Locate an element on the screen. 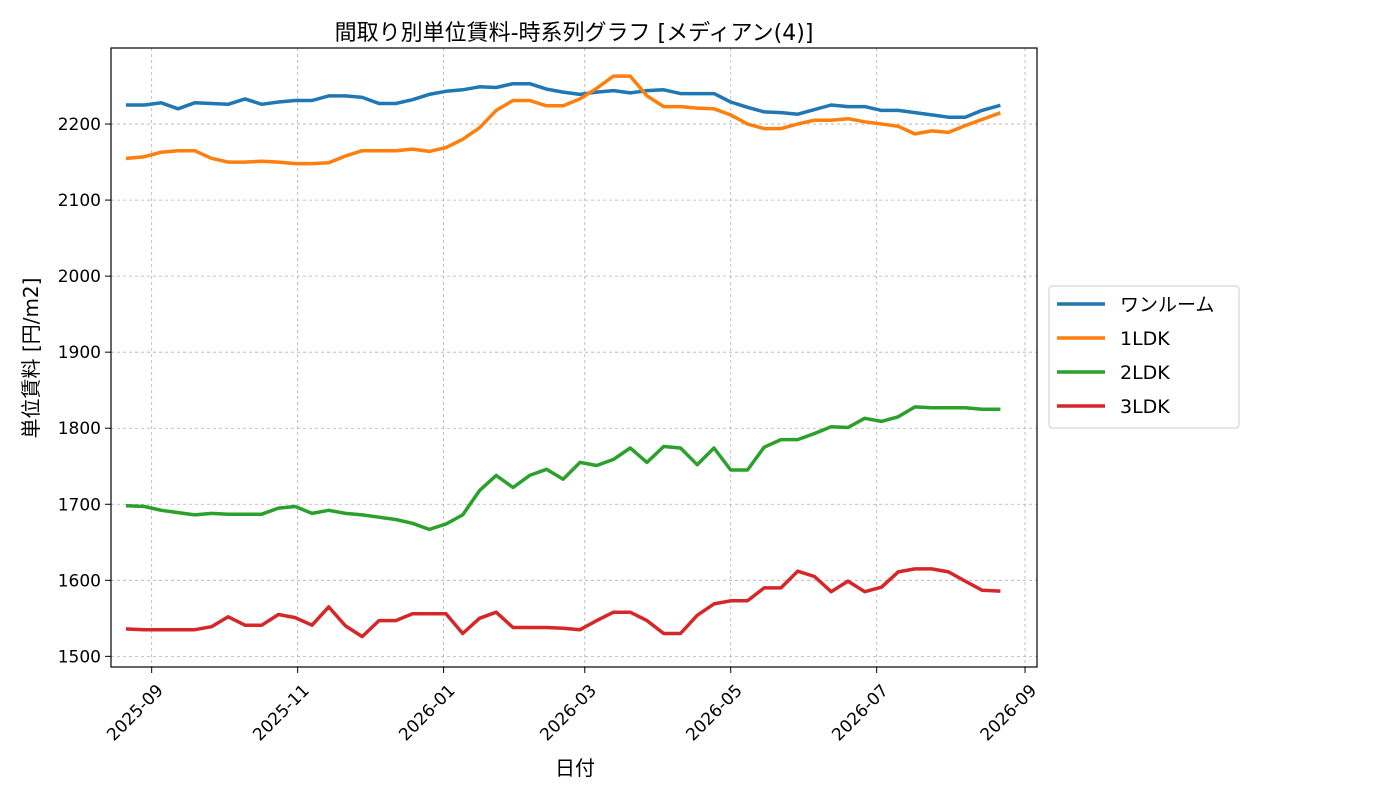  y-tick-label: 2000 is located at coordinates (79, 277).